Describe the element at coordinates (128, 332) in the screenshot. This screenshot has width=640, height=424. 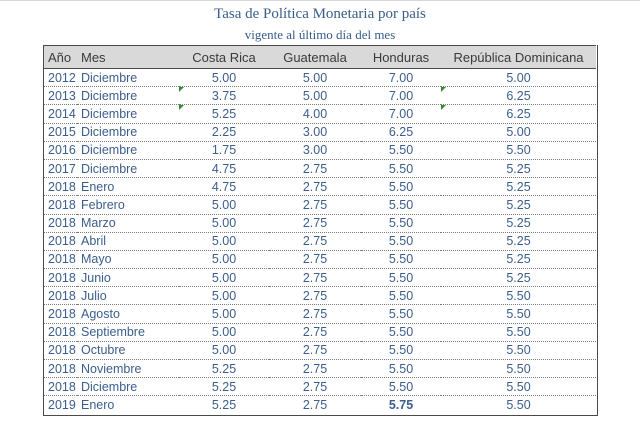
I see `cell-month: Septiembre` at that location.